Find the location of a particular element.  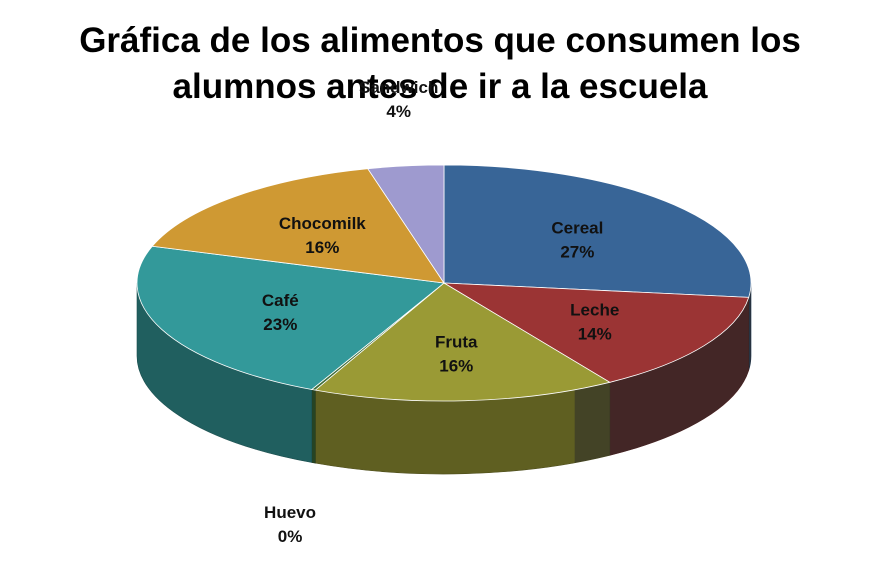

slice-category-label: Fruta is located at coordinates (456, 341).